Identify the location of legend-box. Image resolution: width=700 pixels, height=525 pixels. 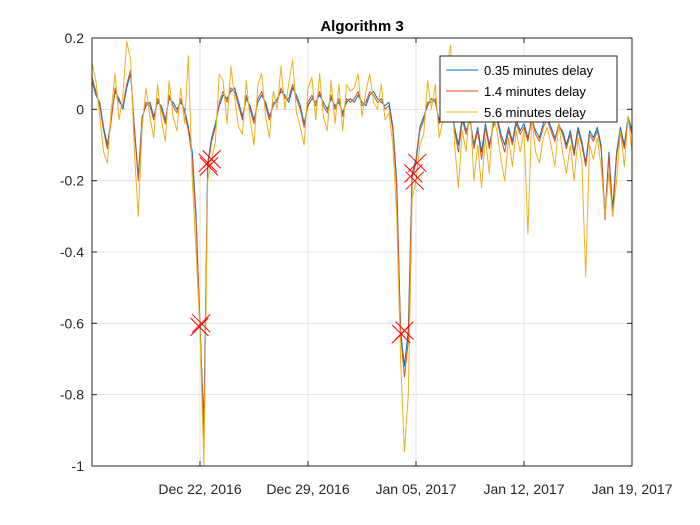
(528, 89).